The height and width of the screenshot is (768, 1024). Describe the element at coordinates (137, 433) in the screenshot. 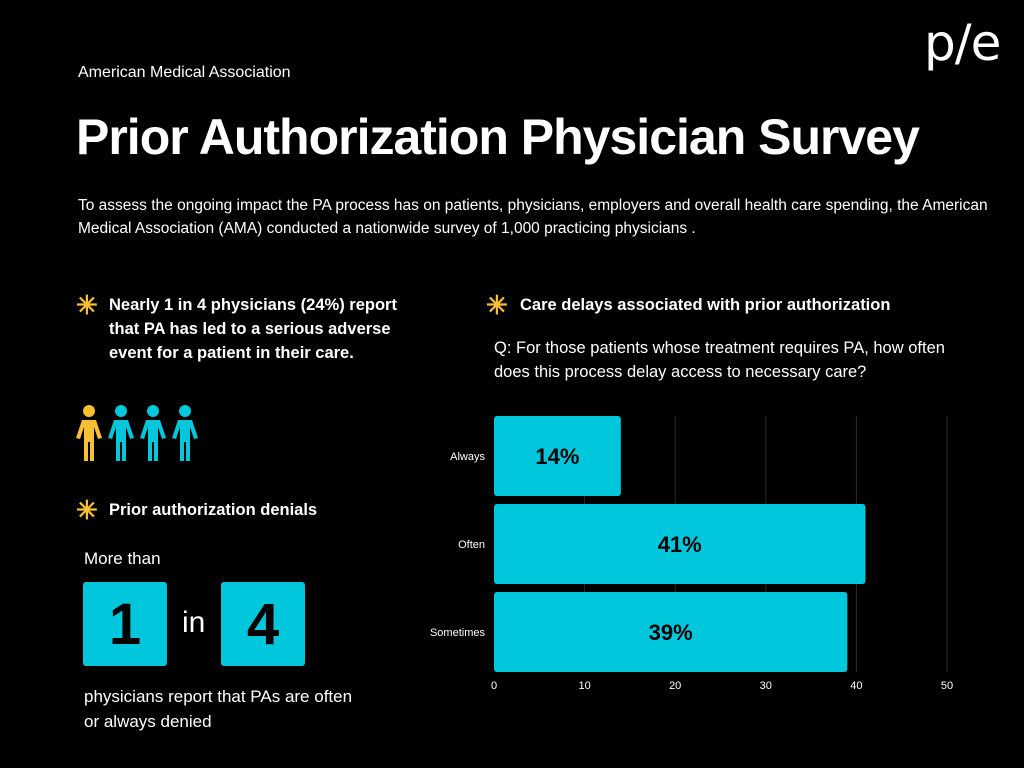

I see `people-icons` at that location.